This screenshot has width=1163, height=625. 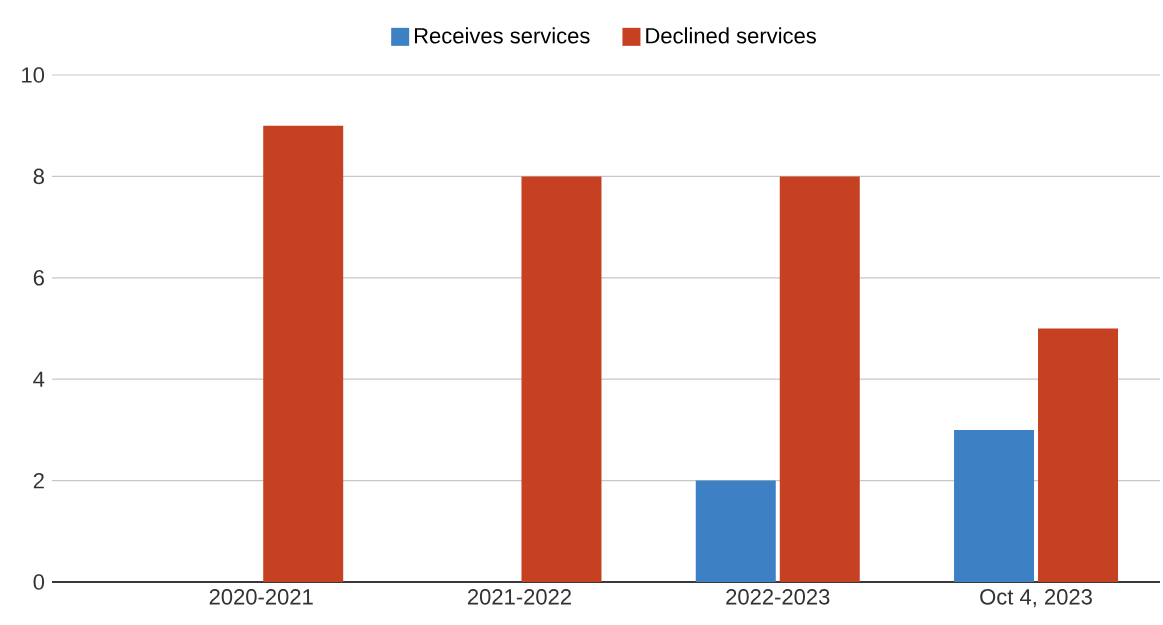 I want to click on y-tick-label: 2, so click(x=38, y=480).